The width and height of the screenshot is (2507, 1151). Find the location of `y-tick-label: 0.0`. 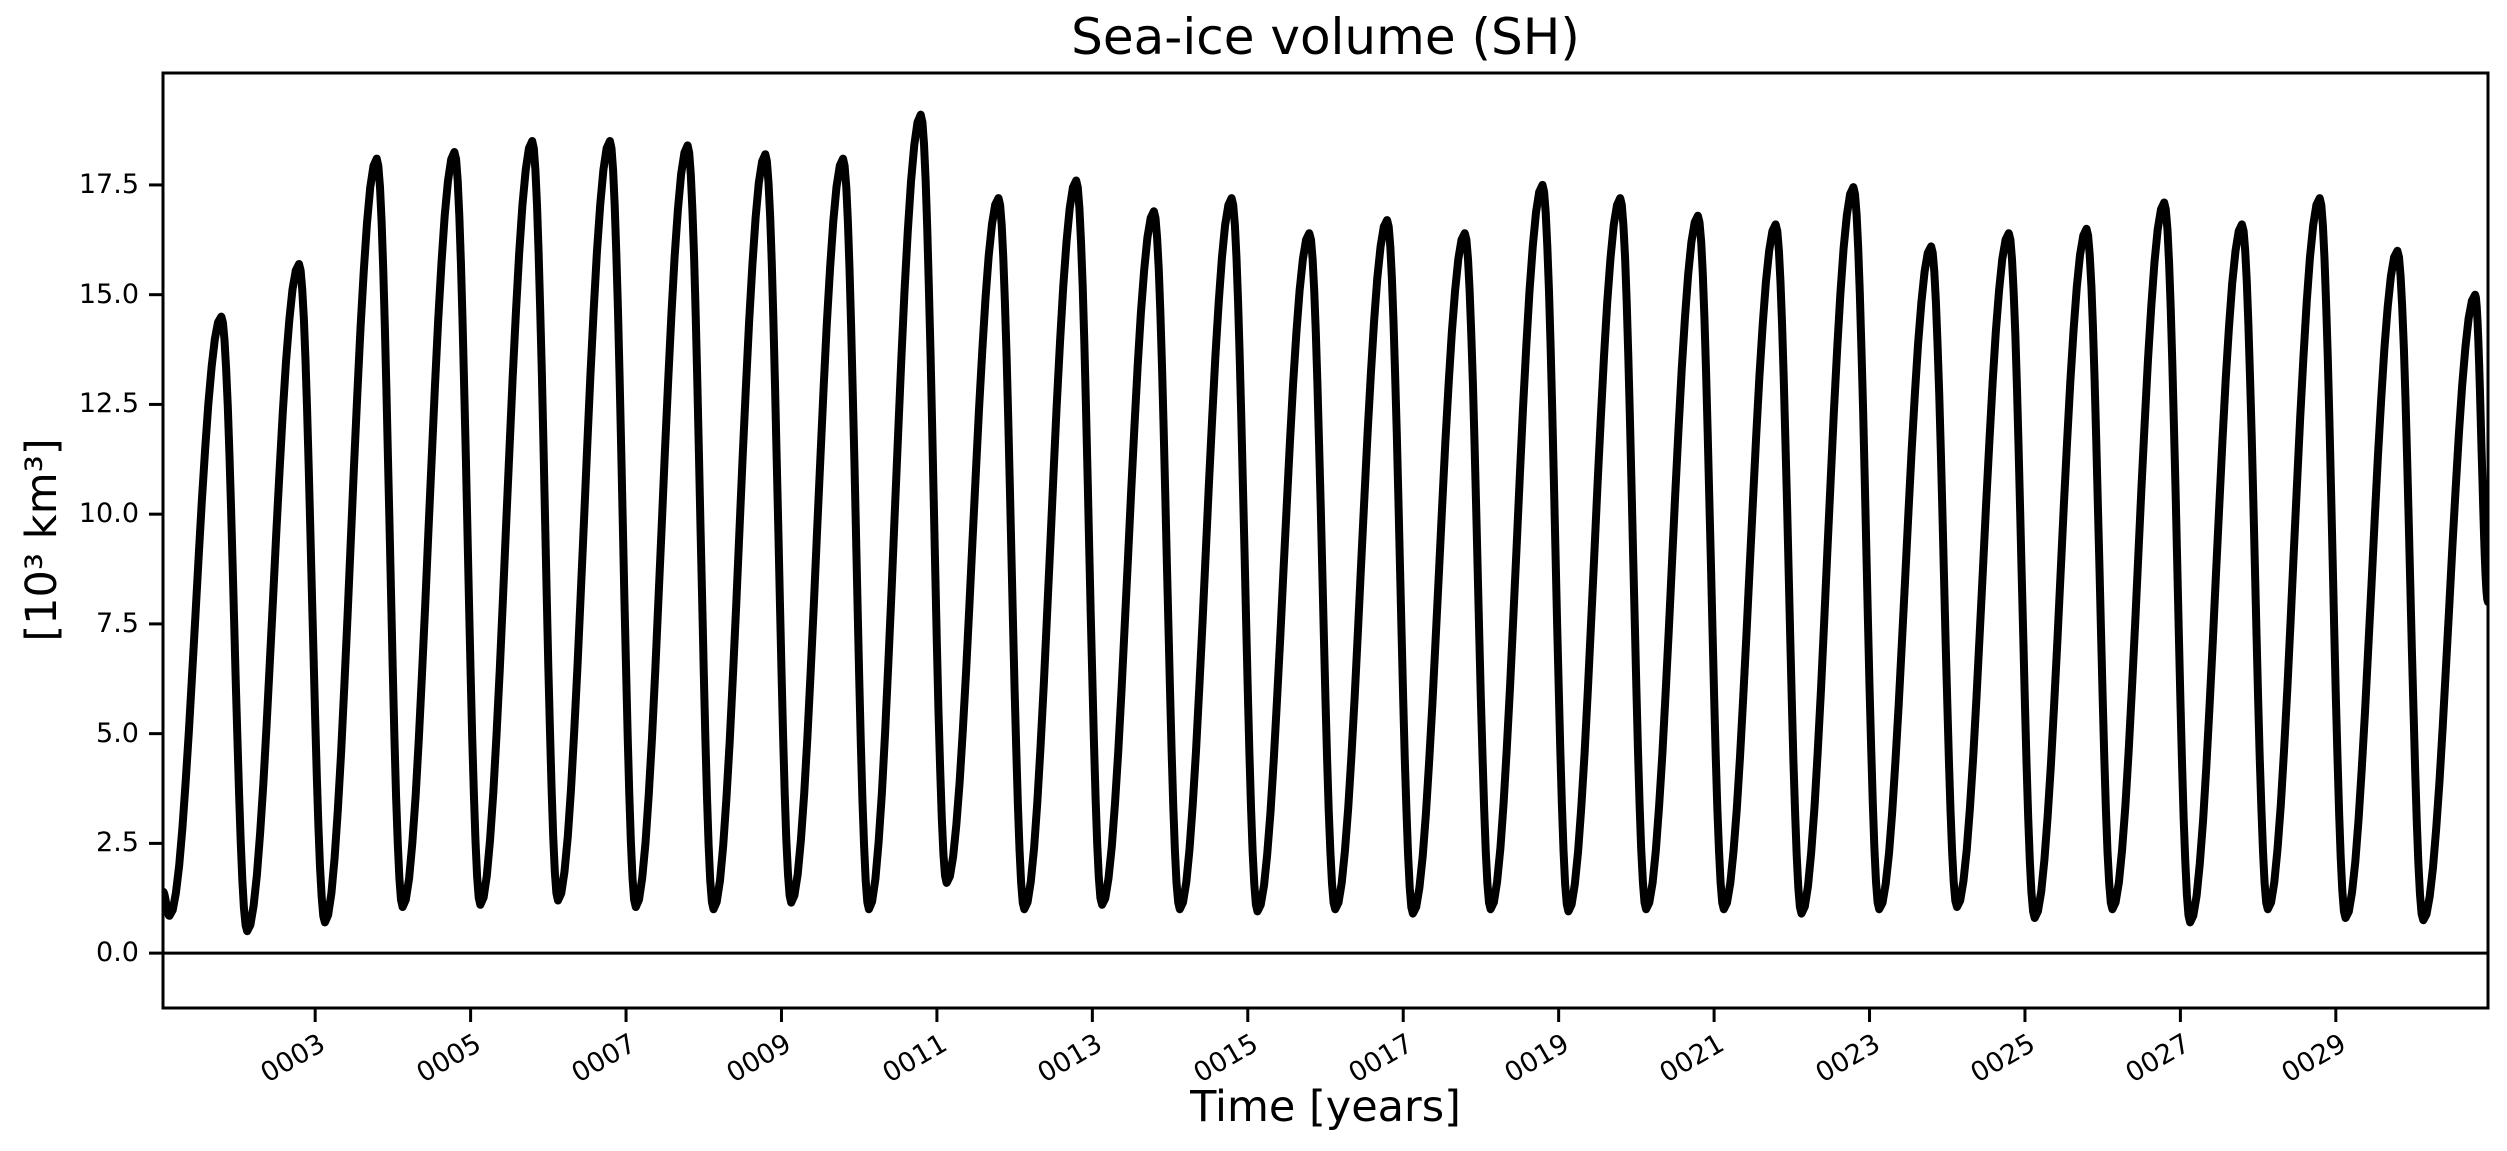

y-tick-label: 0.0 is located at coordinates (117, 953).